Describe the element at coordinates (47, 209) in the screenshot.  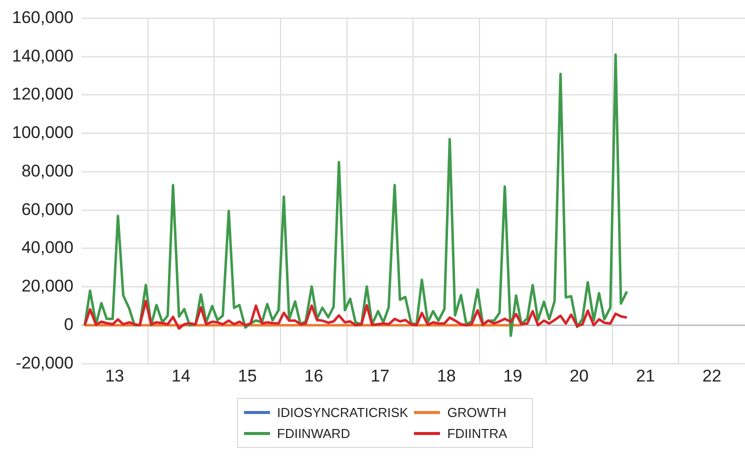
I see `y-tick-label: 60,000` at that location.